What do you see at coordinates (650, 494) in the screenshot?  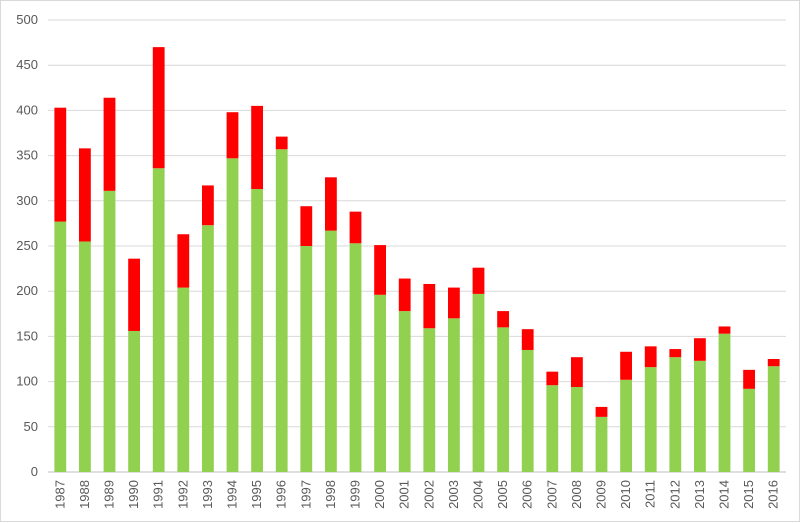 I see `x-tick-label: 2011` at bounding box center [650, 494].